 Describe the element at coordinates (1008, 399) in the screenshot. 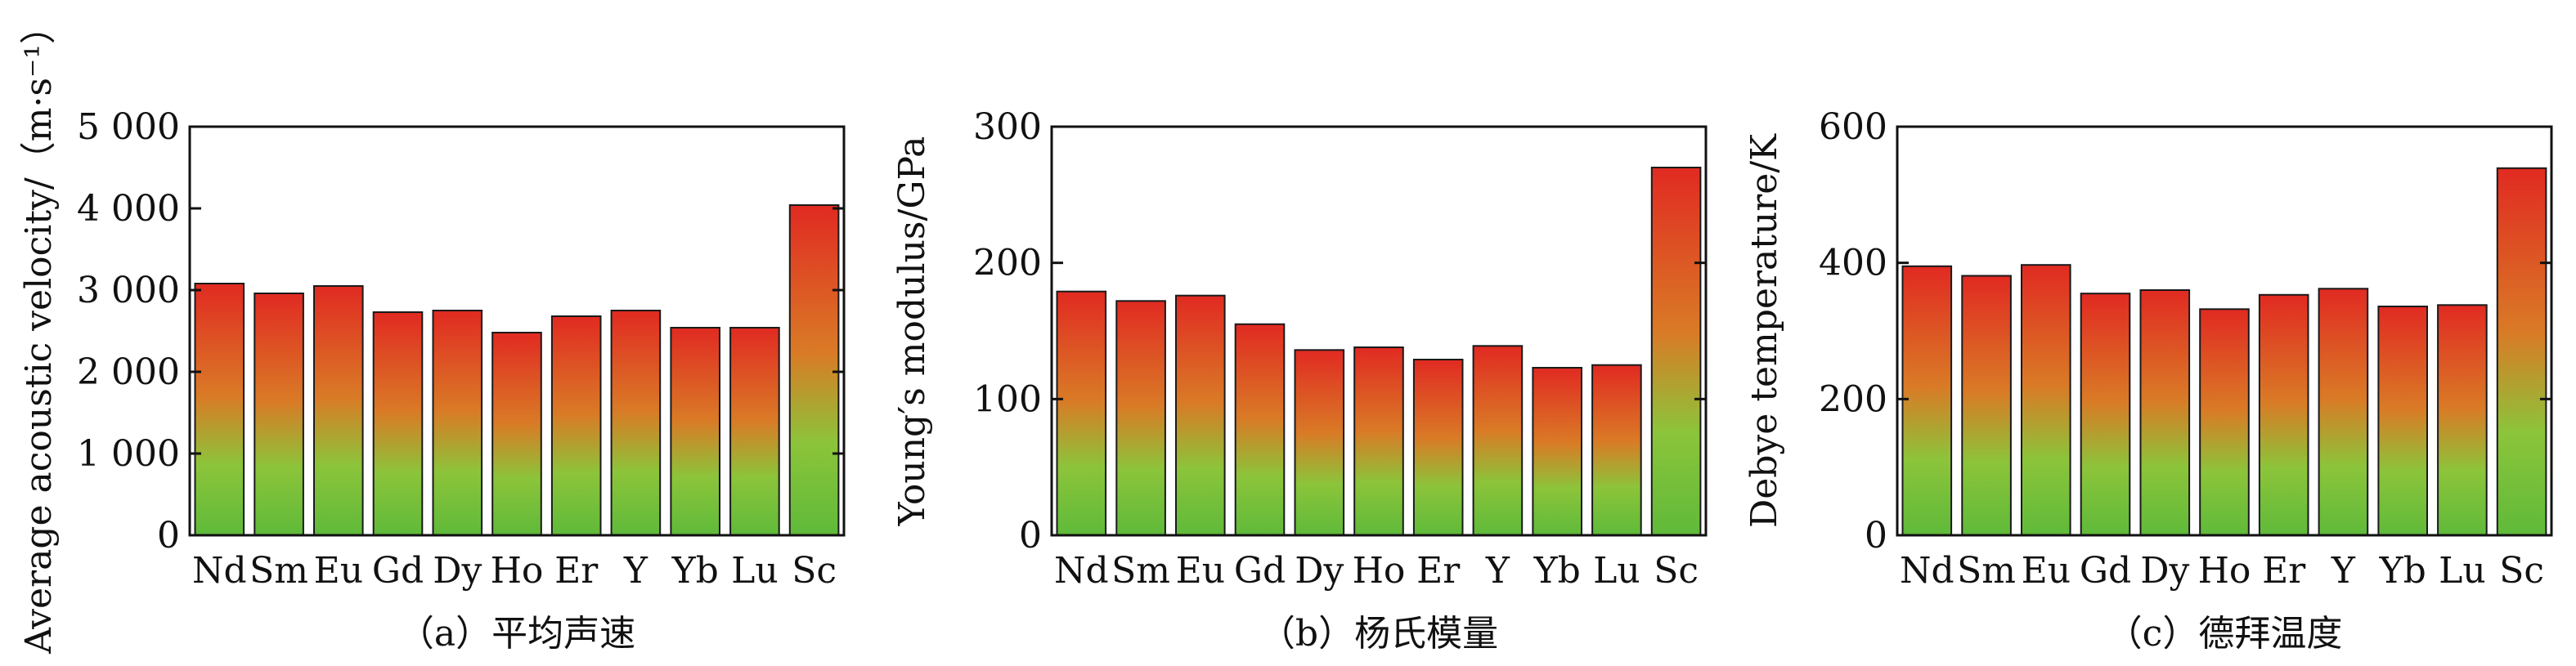

I see `y-tick-label: 100` at that location.